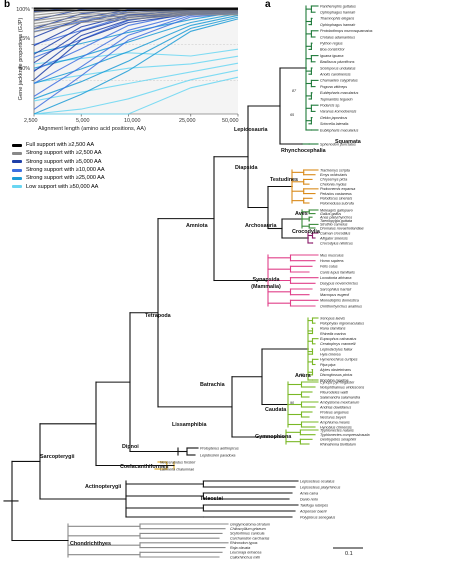 The width and height of the screenshot is (474, 569). What do you see at coordinates (197, 226) in the screenshot?
I see `clade-label-amniota: Amniota` at bounding box center [197, 226].